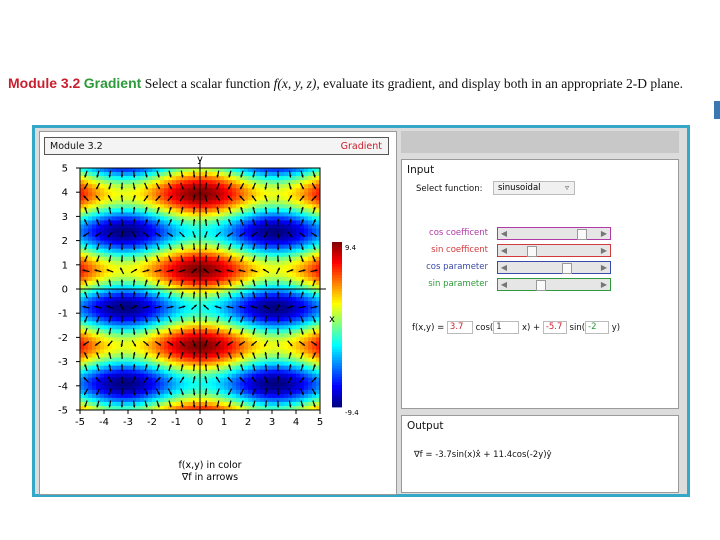 The image size is (720, 540). Describe the element at coordinates (209, 477) in the screenshot. I see `legend-arrows-text: ∇f in arrows` at that location.